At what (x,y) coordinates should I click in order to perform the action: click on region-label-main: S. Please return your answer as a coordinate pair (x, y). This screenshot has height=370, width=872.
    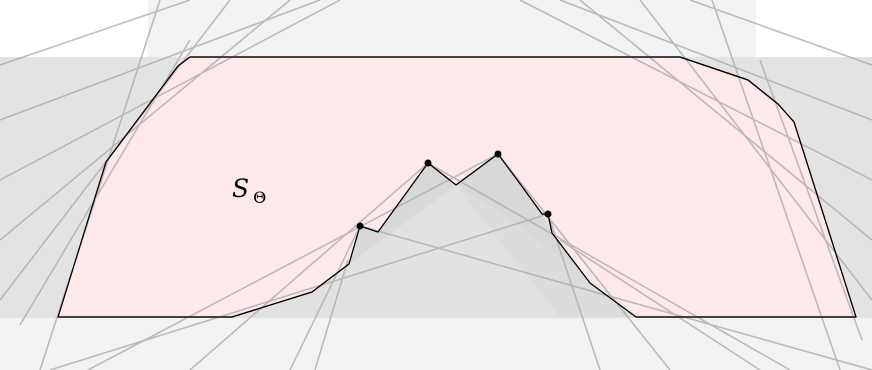
    Looking at the image, I should click on (240, 188).